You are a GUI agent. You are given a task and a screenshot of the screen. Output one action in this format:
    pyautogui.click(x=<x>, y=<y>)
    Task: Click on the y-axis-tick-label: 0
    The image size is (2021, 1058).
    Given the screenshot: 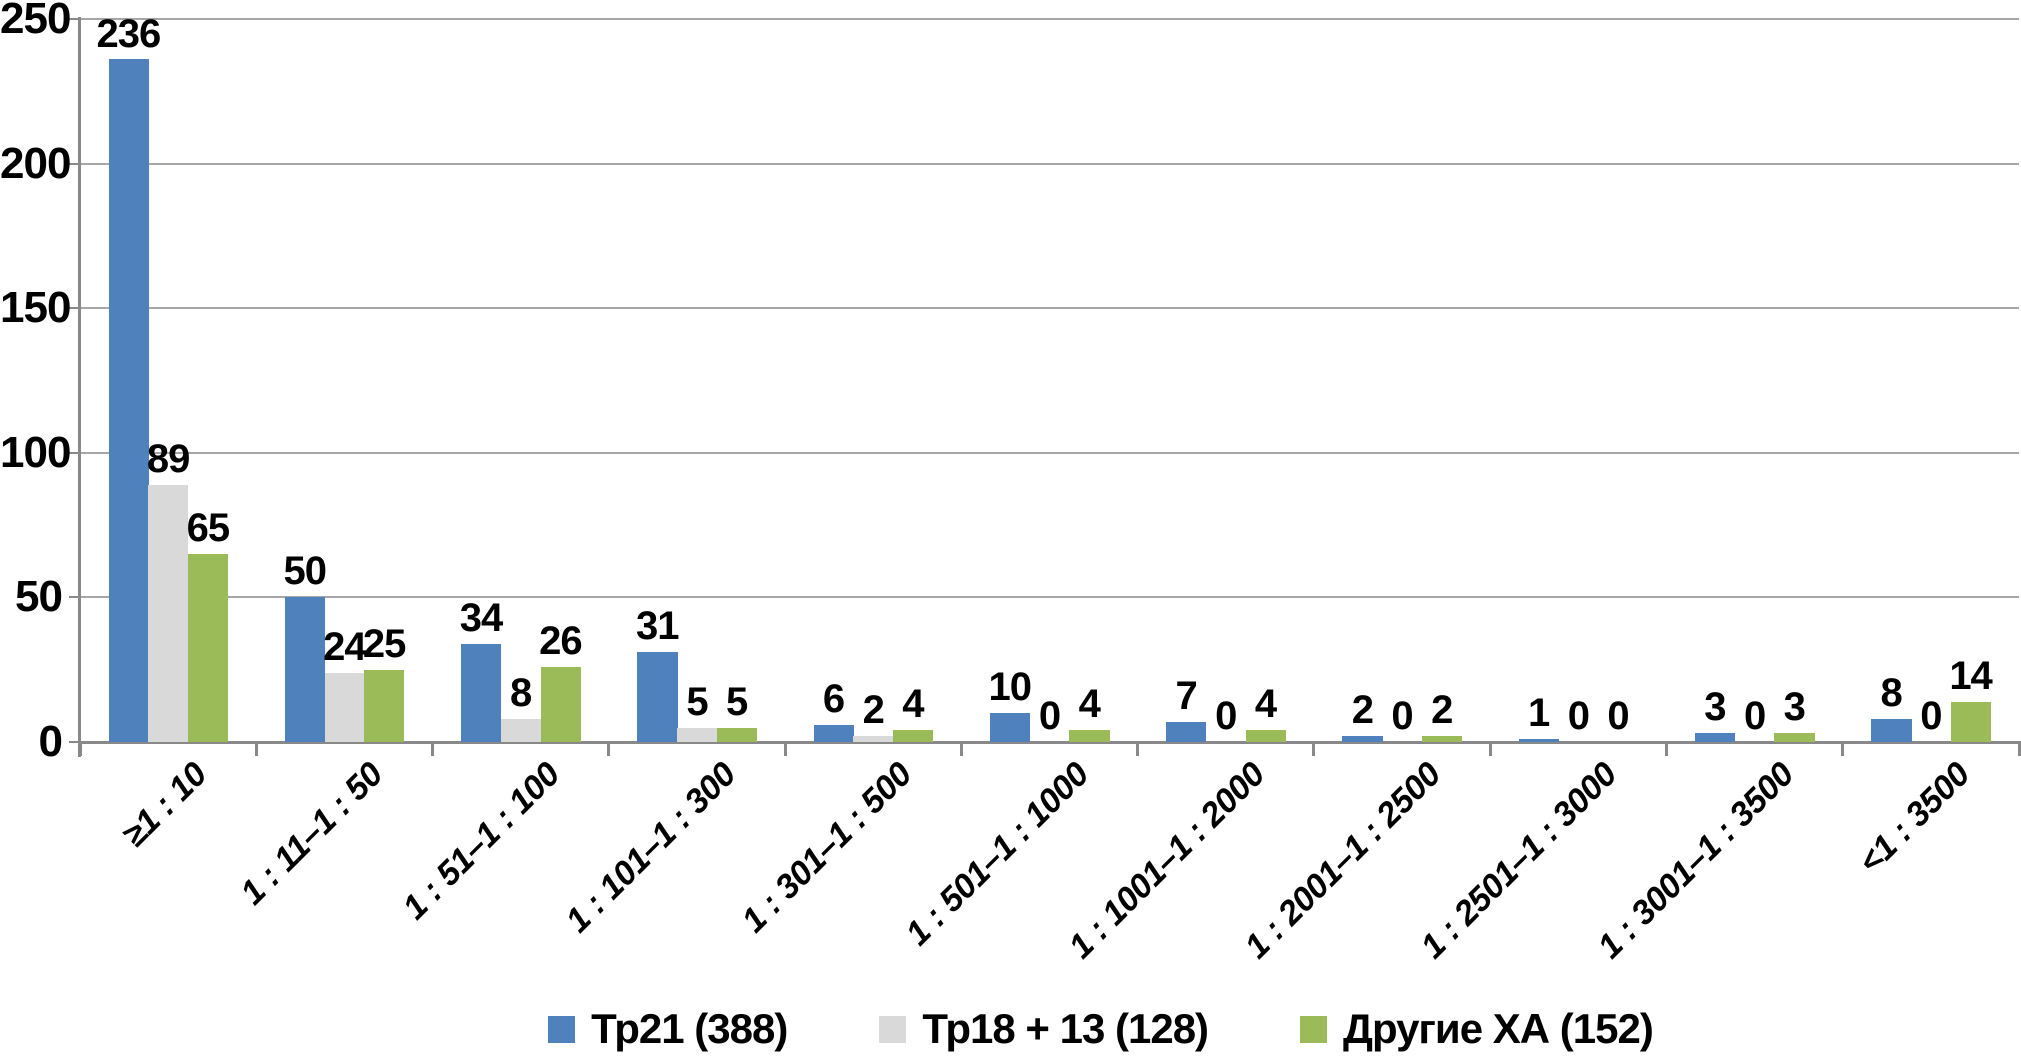 What is the action you would take?
    pyautogui.click(x=50, y=741)
    